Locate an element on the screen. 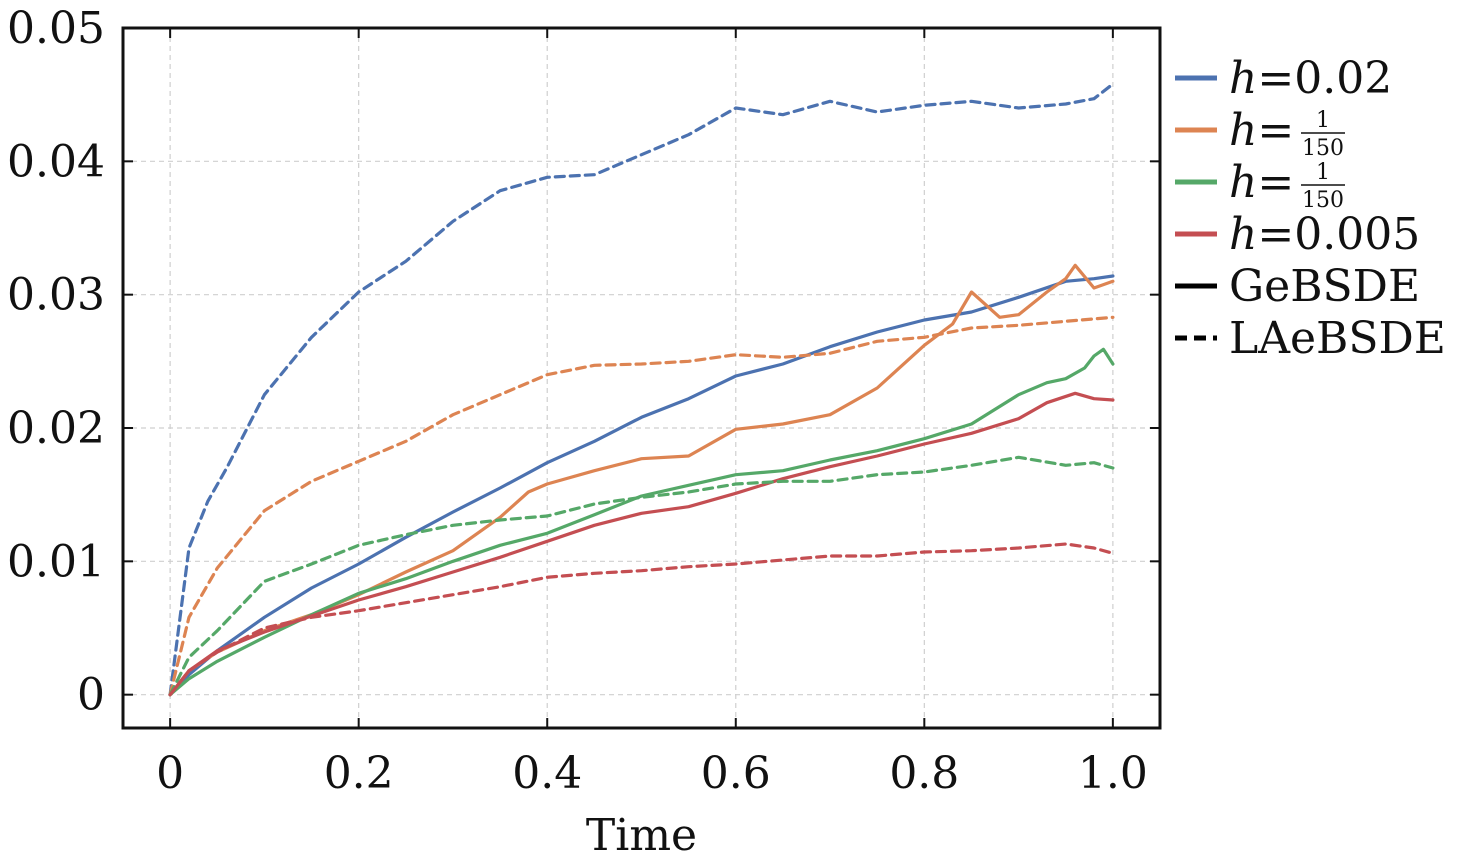 This screenshot has width=1476, height=866. legend-label-0: h=0.02 is located at coordinates (1310, 78).